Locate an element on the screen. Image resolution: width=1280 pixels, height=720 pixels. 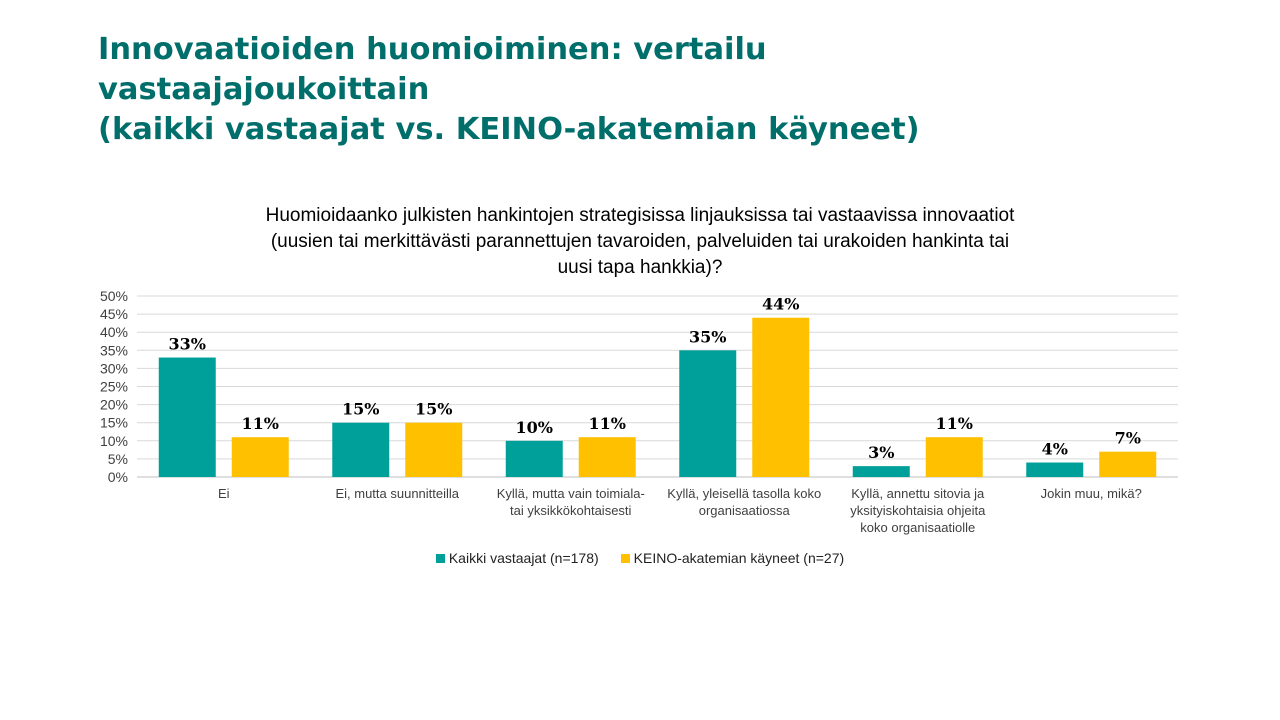
x-category-label: Jokin muu, mikä? is located at coordinates (1091, 493).